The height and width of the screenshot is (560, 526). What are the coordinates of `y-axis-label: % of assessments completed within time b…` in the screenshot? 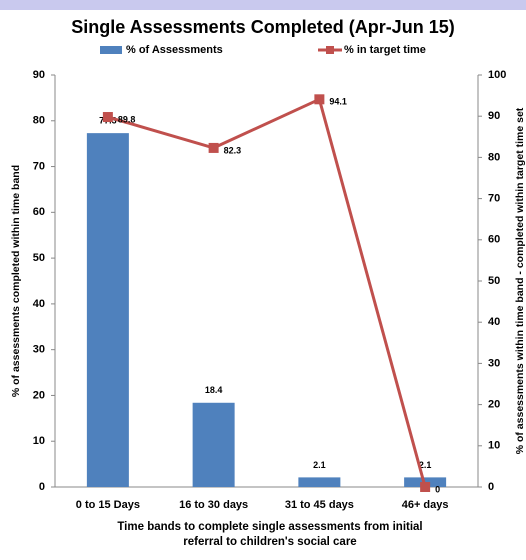 It's located at (16, 281).